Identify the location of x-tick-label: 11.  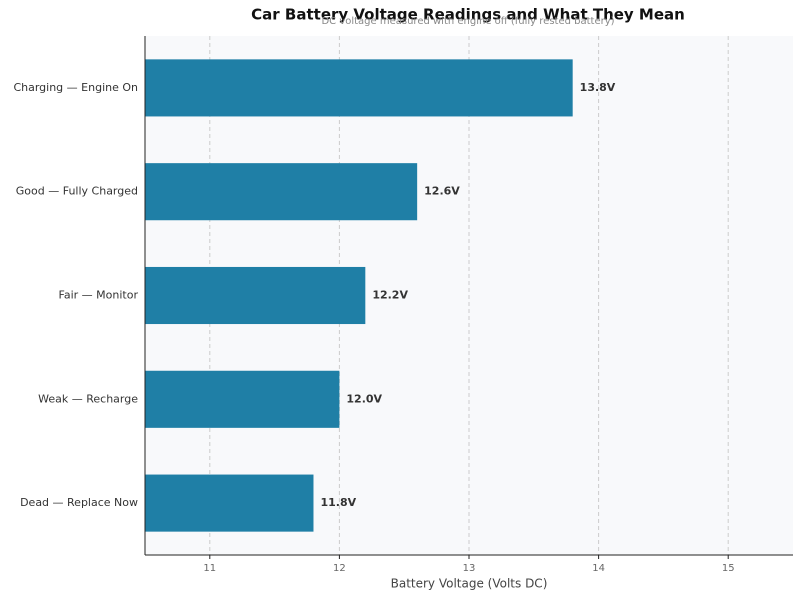
(209, 568).